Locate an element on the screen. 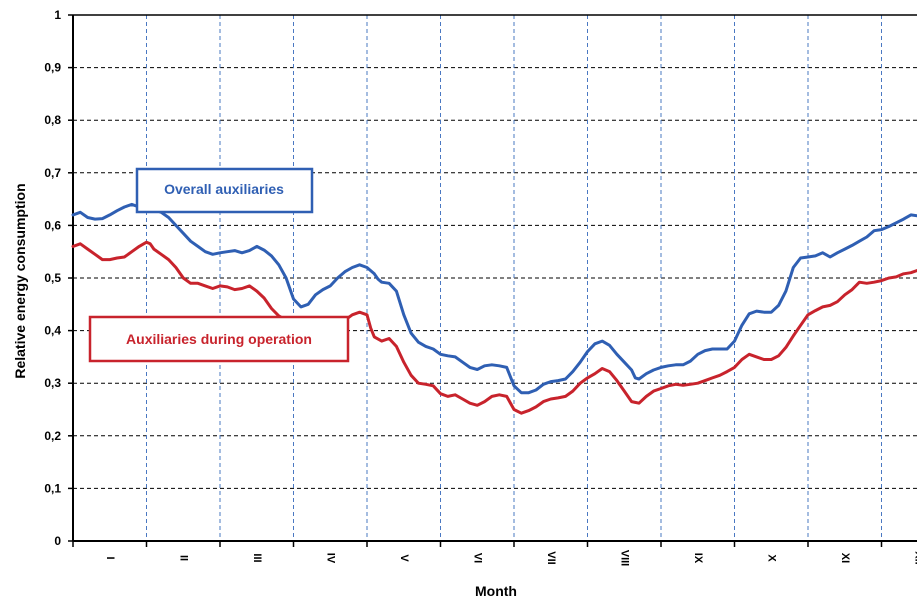 The image size is (917, 601). y-tick-label: 0 is located at coordinates (57, 541).